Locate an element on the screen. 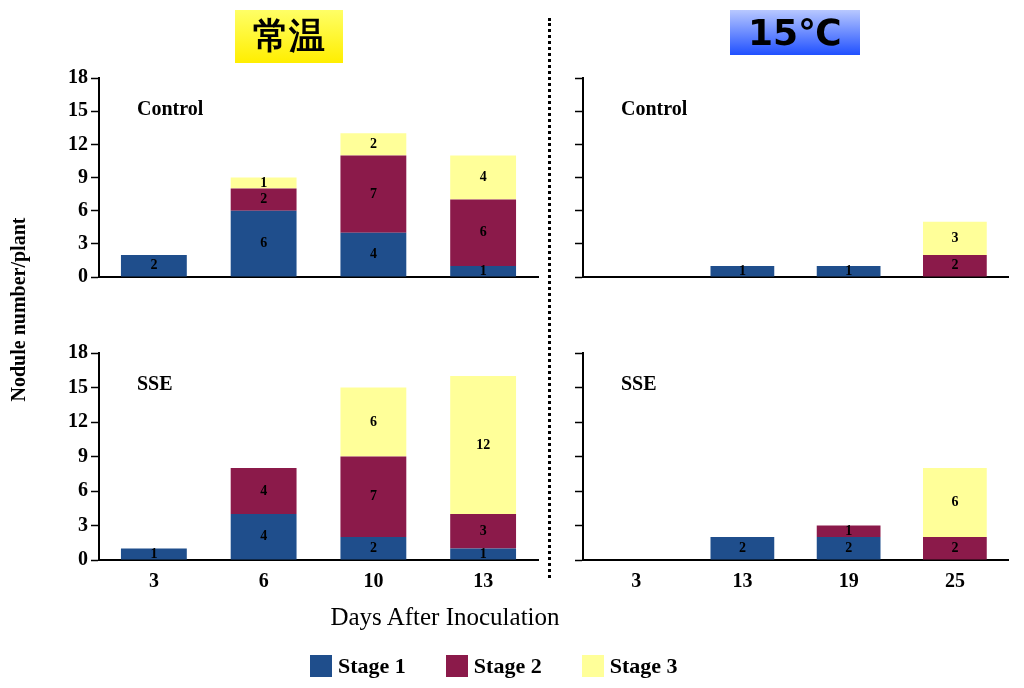 The width and height of the screenshot is (1024, 688). x-tick-label: 10 is located at coordinates (373, 580).